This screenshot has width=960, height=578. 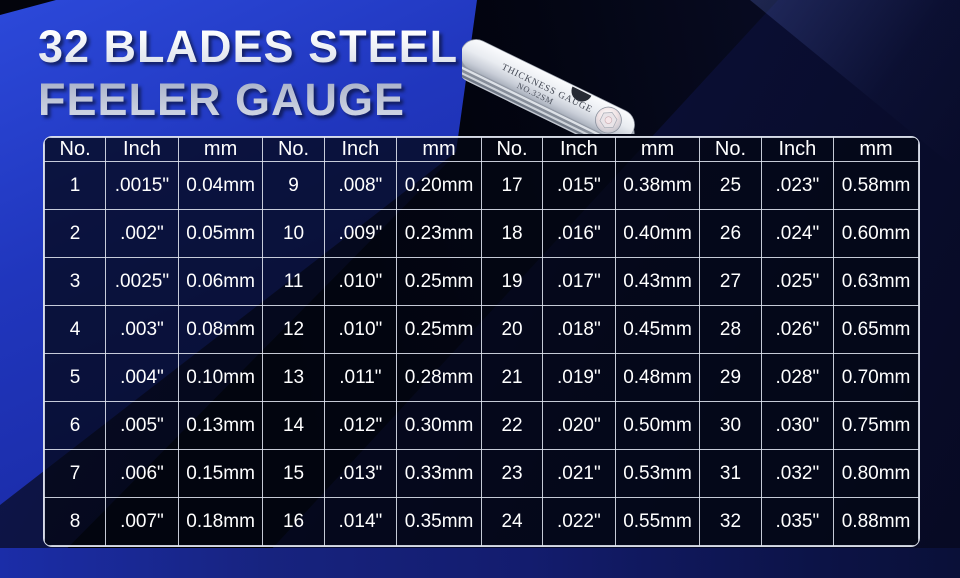 What do you see at coordinates (730, 425) in the screenshot?
I see `table-cell: 30` at bounding box center [730, 425].